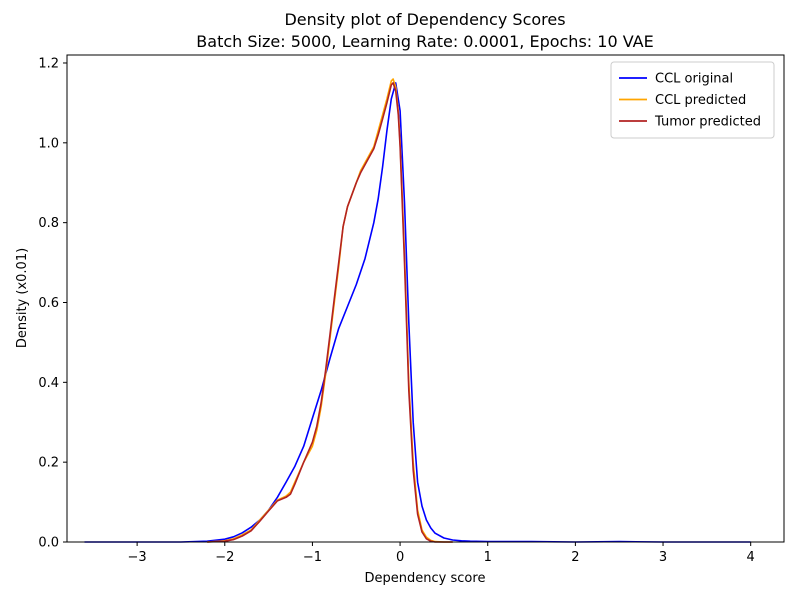 The height and width of the screenshot is (600, 800). What do you see at coordinates (48, 143) in the screenshot?
I see `y-tick-label: 1.0` at bounding box center [48, 143].